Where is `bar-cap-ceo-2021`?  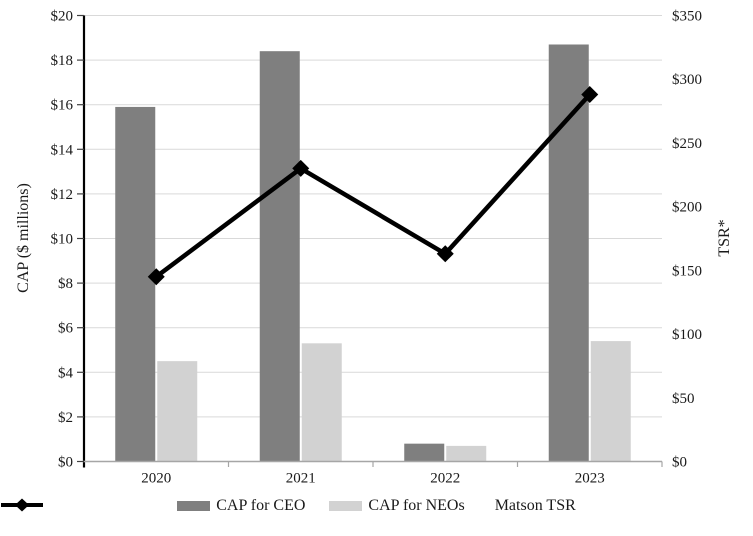 bar-cap-ceo-2021 is located at coordinates (279, 256).